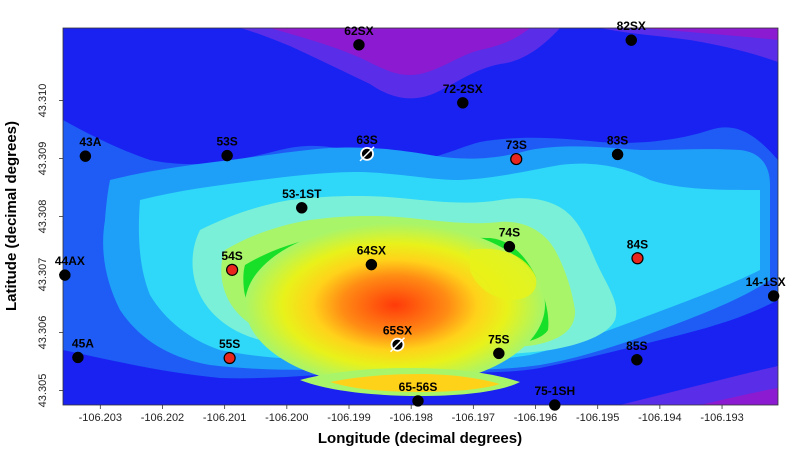 Image resolution: width=800 pixels, height=452 pixels. I want to click on well-75s: 75S, so click(499, 346).